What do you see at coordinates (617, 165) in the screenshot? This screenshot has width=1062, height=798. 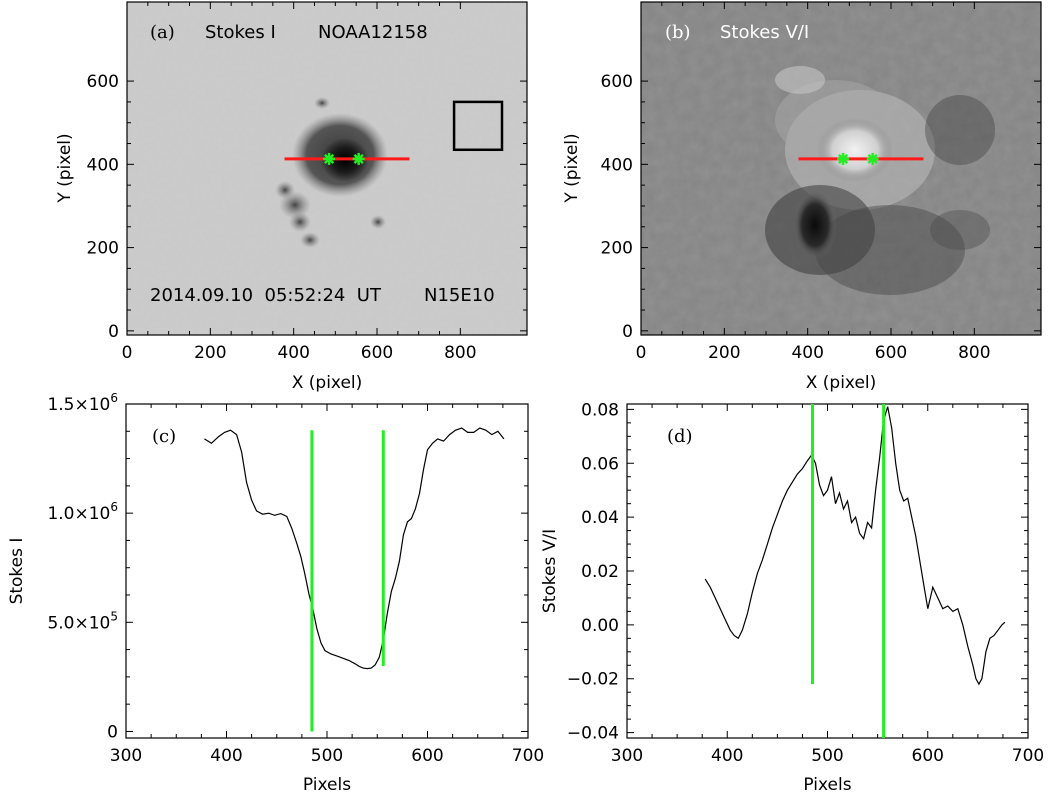 I see `panel-b-ytick-label: 400` at bounding box center [617, 165].